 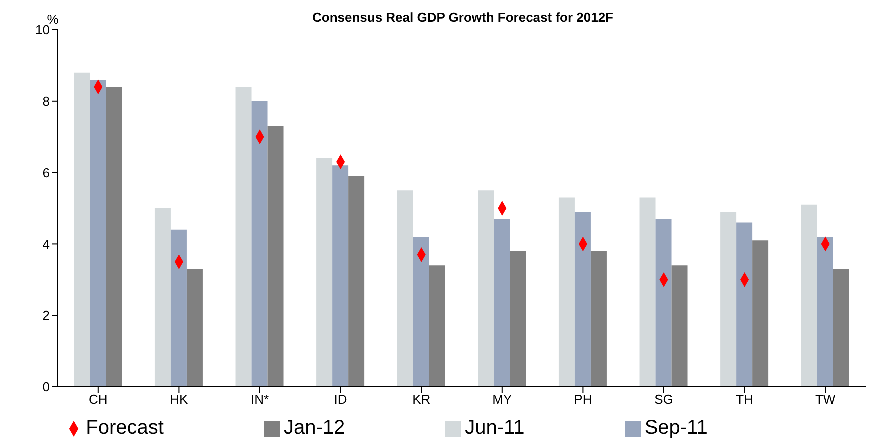 I want to click on y-tick-label: 10, so click(x=43, y=30).